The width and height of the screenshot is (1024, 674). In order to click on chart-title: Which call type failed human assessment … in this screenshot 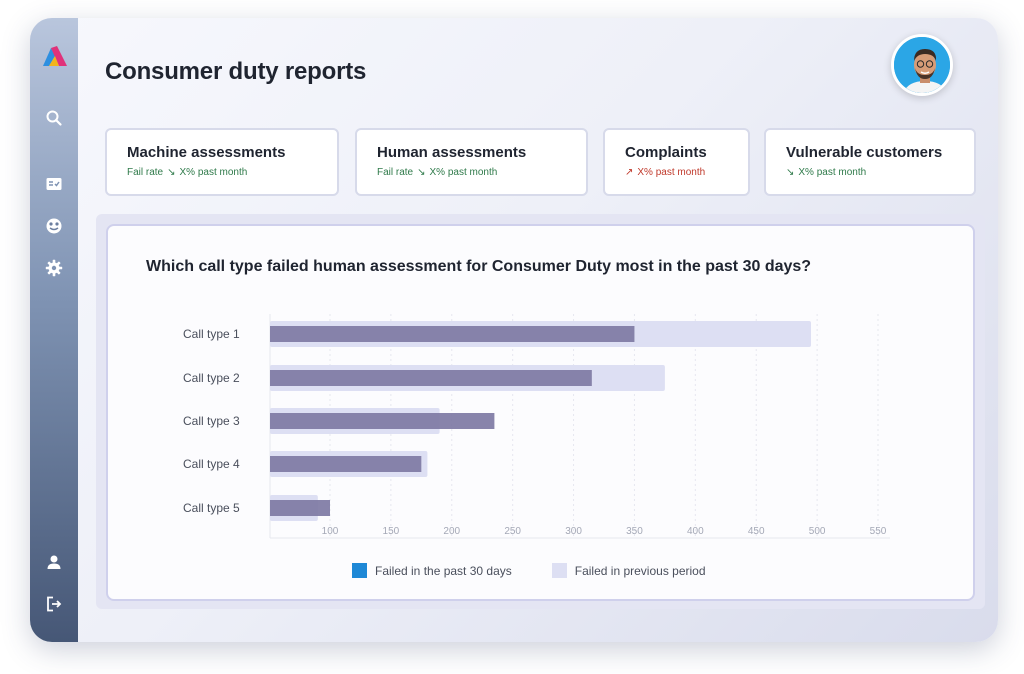, I will do `click(479, 266)`.